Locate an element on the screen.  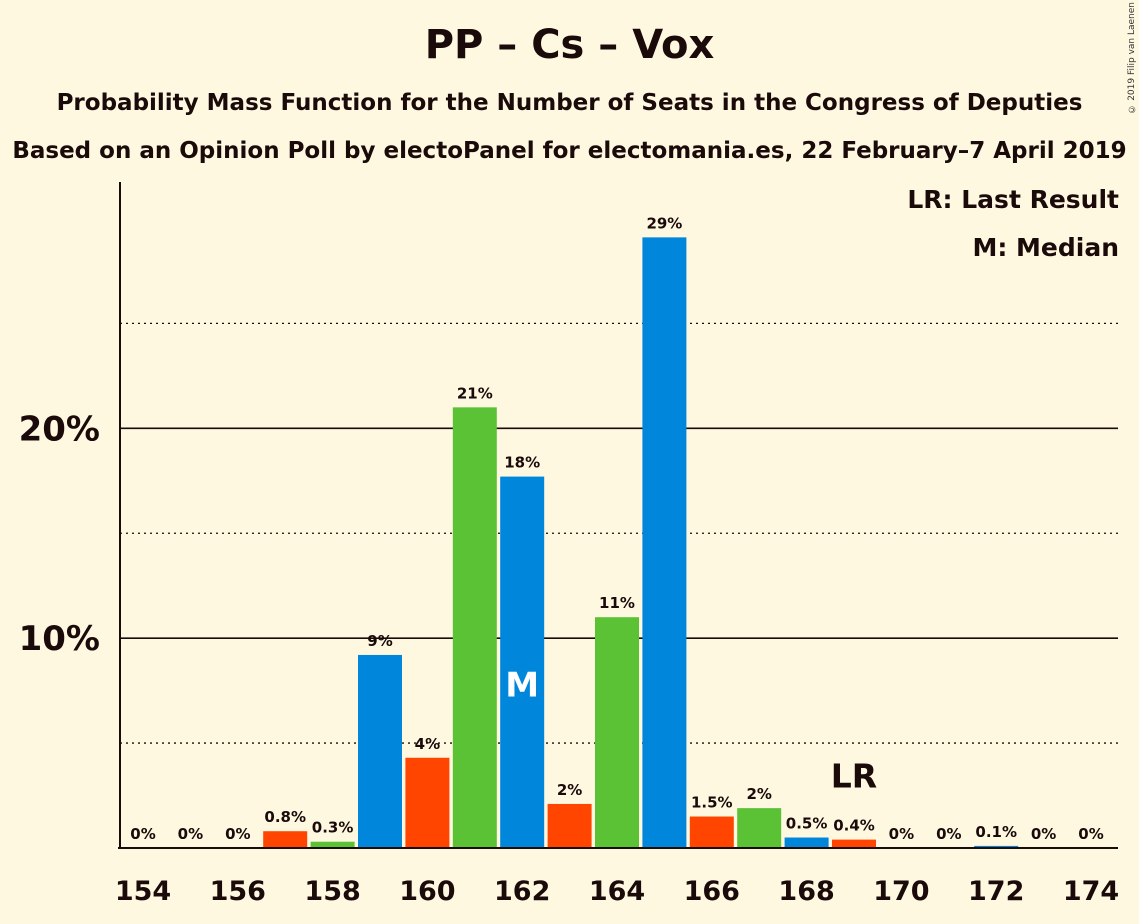
x-tick-label-174: 174 is located at coordinates (1091, 891).